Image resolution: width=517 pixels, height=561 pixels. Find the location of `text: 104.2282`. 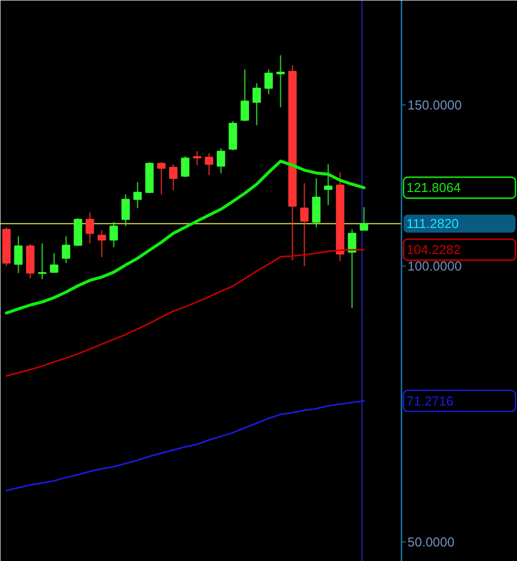

text: 104.2282 is located at coordinates (433, 250).